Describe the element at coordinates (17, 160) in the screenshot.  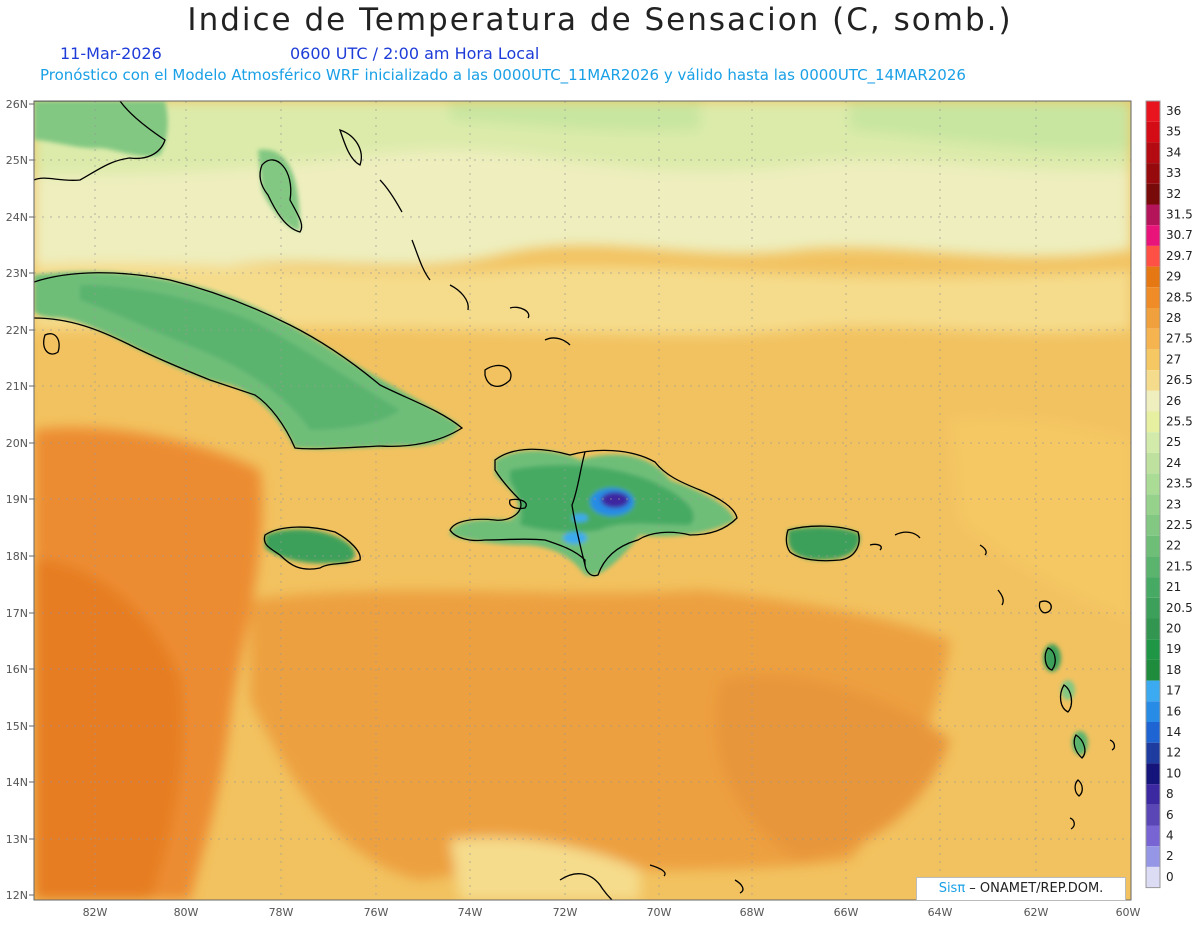
I see `lat-label-25n: 25N` at that location.